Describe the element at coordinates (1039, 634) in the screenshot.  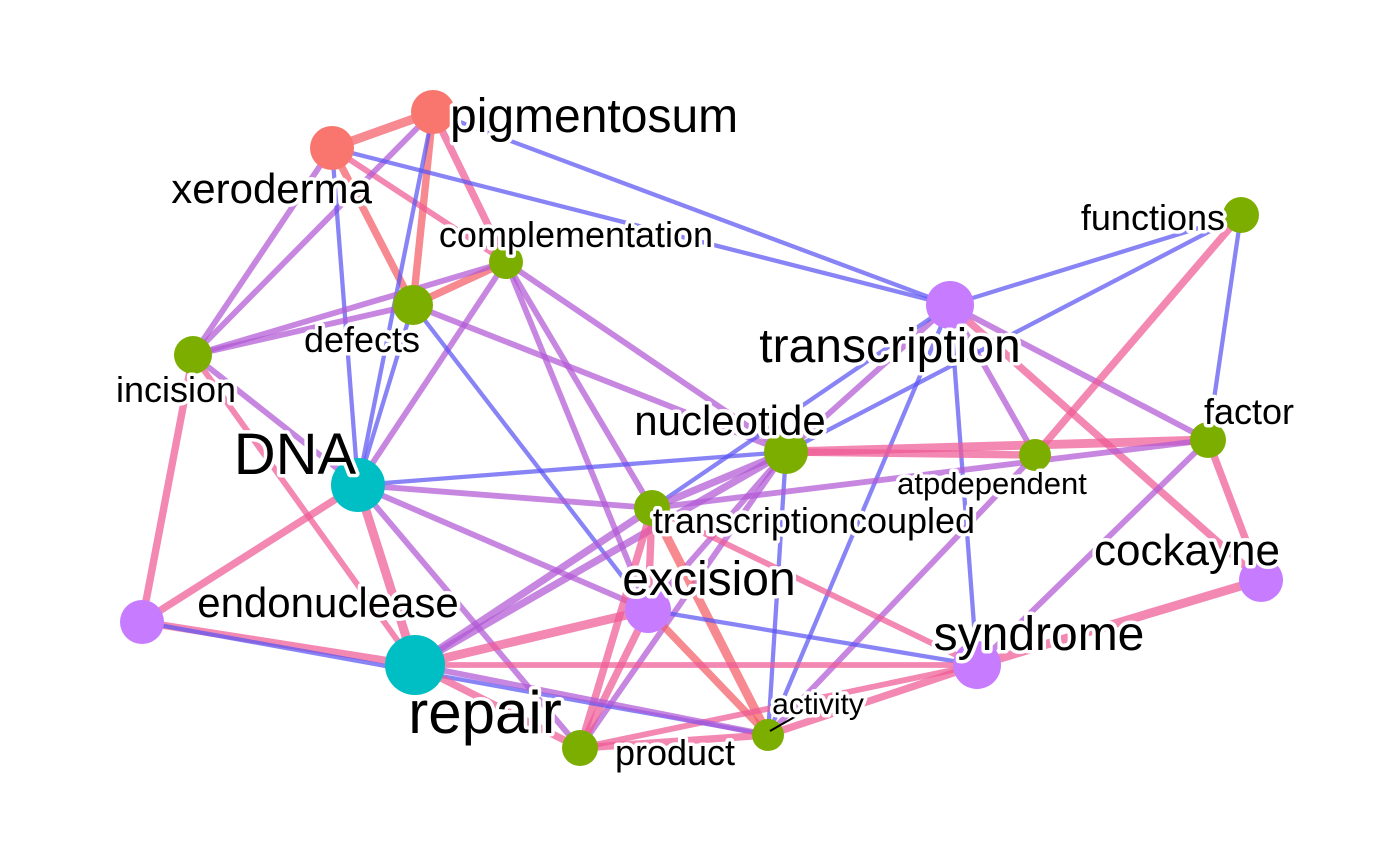
I see `node-label-syndrome: syndrome` at that location.